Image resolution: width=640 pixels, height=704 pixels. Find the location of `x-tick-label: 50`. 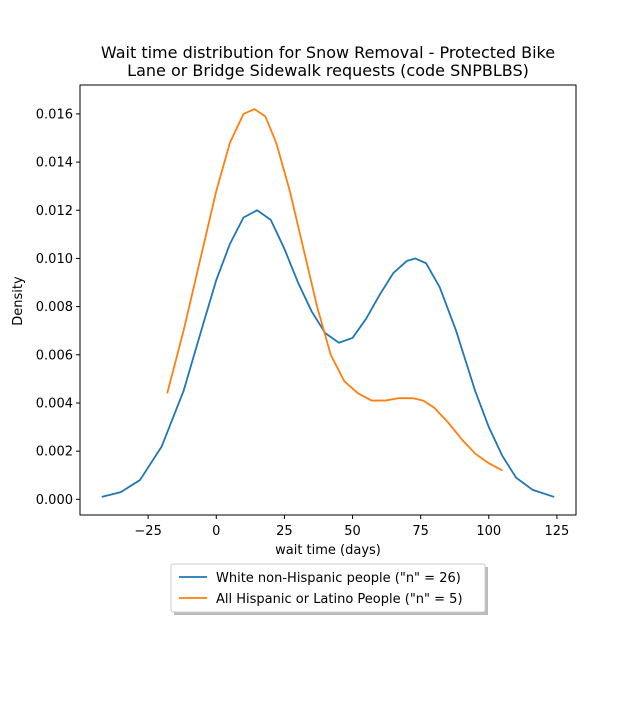

x-tick-label: 50 is located at coordinates (352, 531).